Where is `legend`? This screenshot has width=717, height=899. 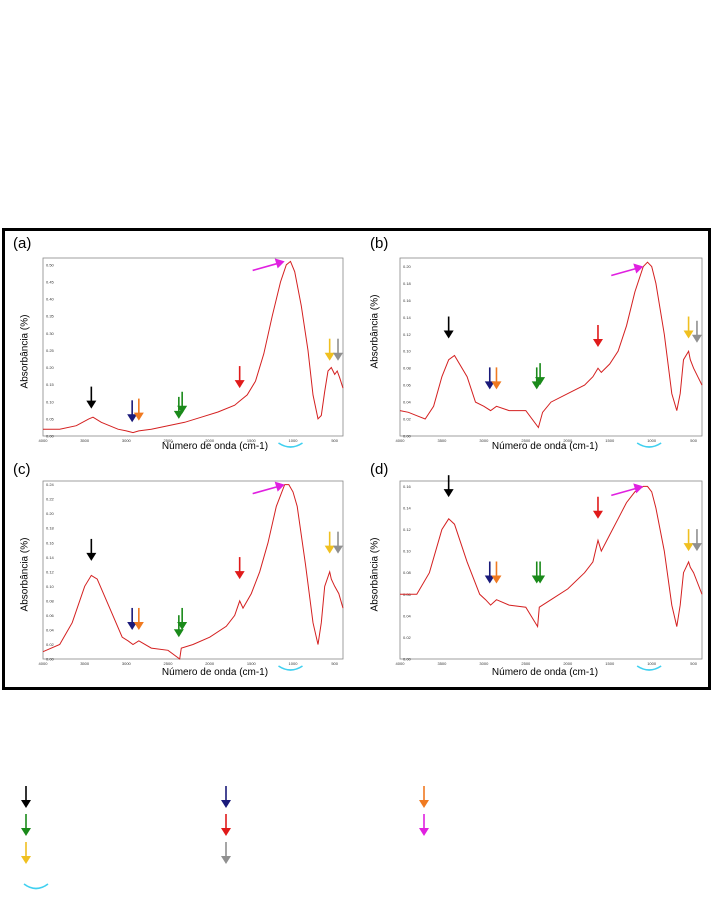 legend is located at coordinates (225, 838).